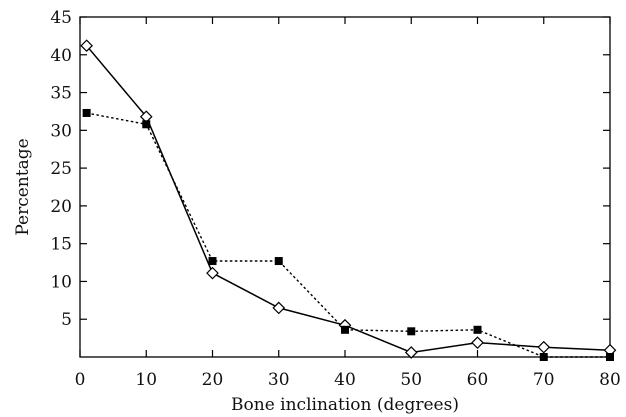 The width and height of the screenshot is (626, 417). Describe the element at coordinates (66, 320) in the screenshot. I see `y-tick-label: 5` at that location.